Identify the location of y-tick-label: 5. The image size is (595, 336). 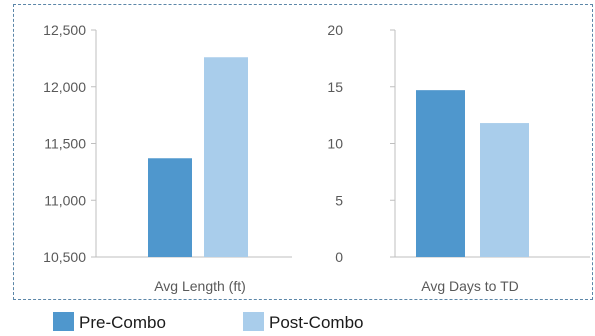
(339, 200).